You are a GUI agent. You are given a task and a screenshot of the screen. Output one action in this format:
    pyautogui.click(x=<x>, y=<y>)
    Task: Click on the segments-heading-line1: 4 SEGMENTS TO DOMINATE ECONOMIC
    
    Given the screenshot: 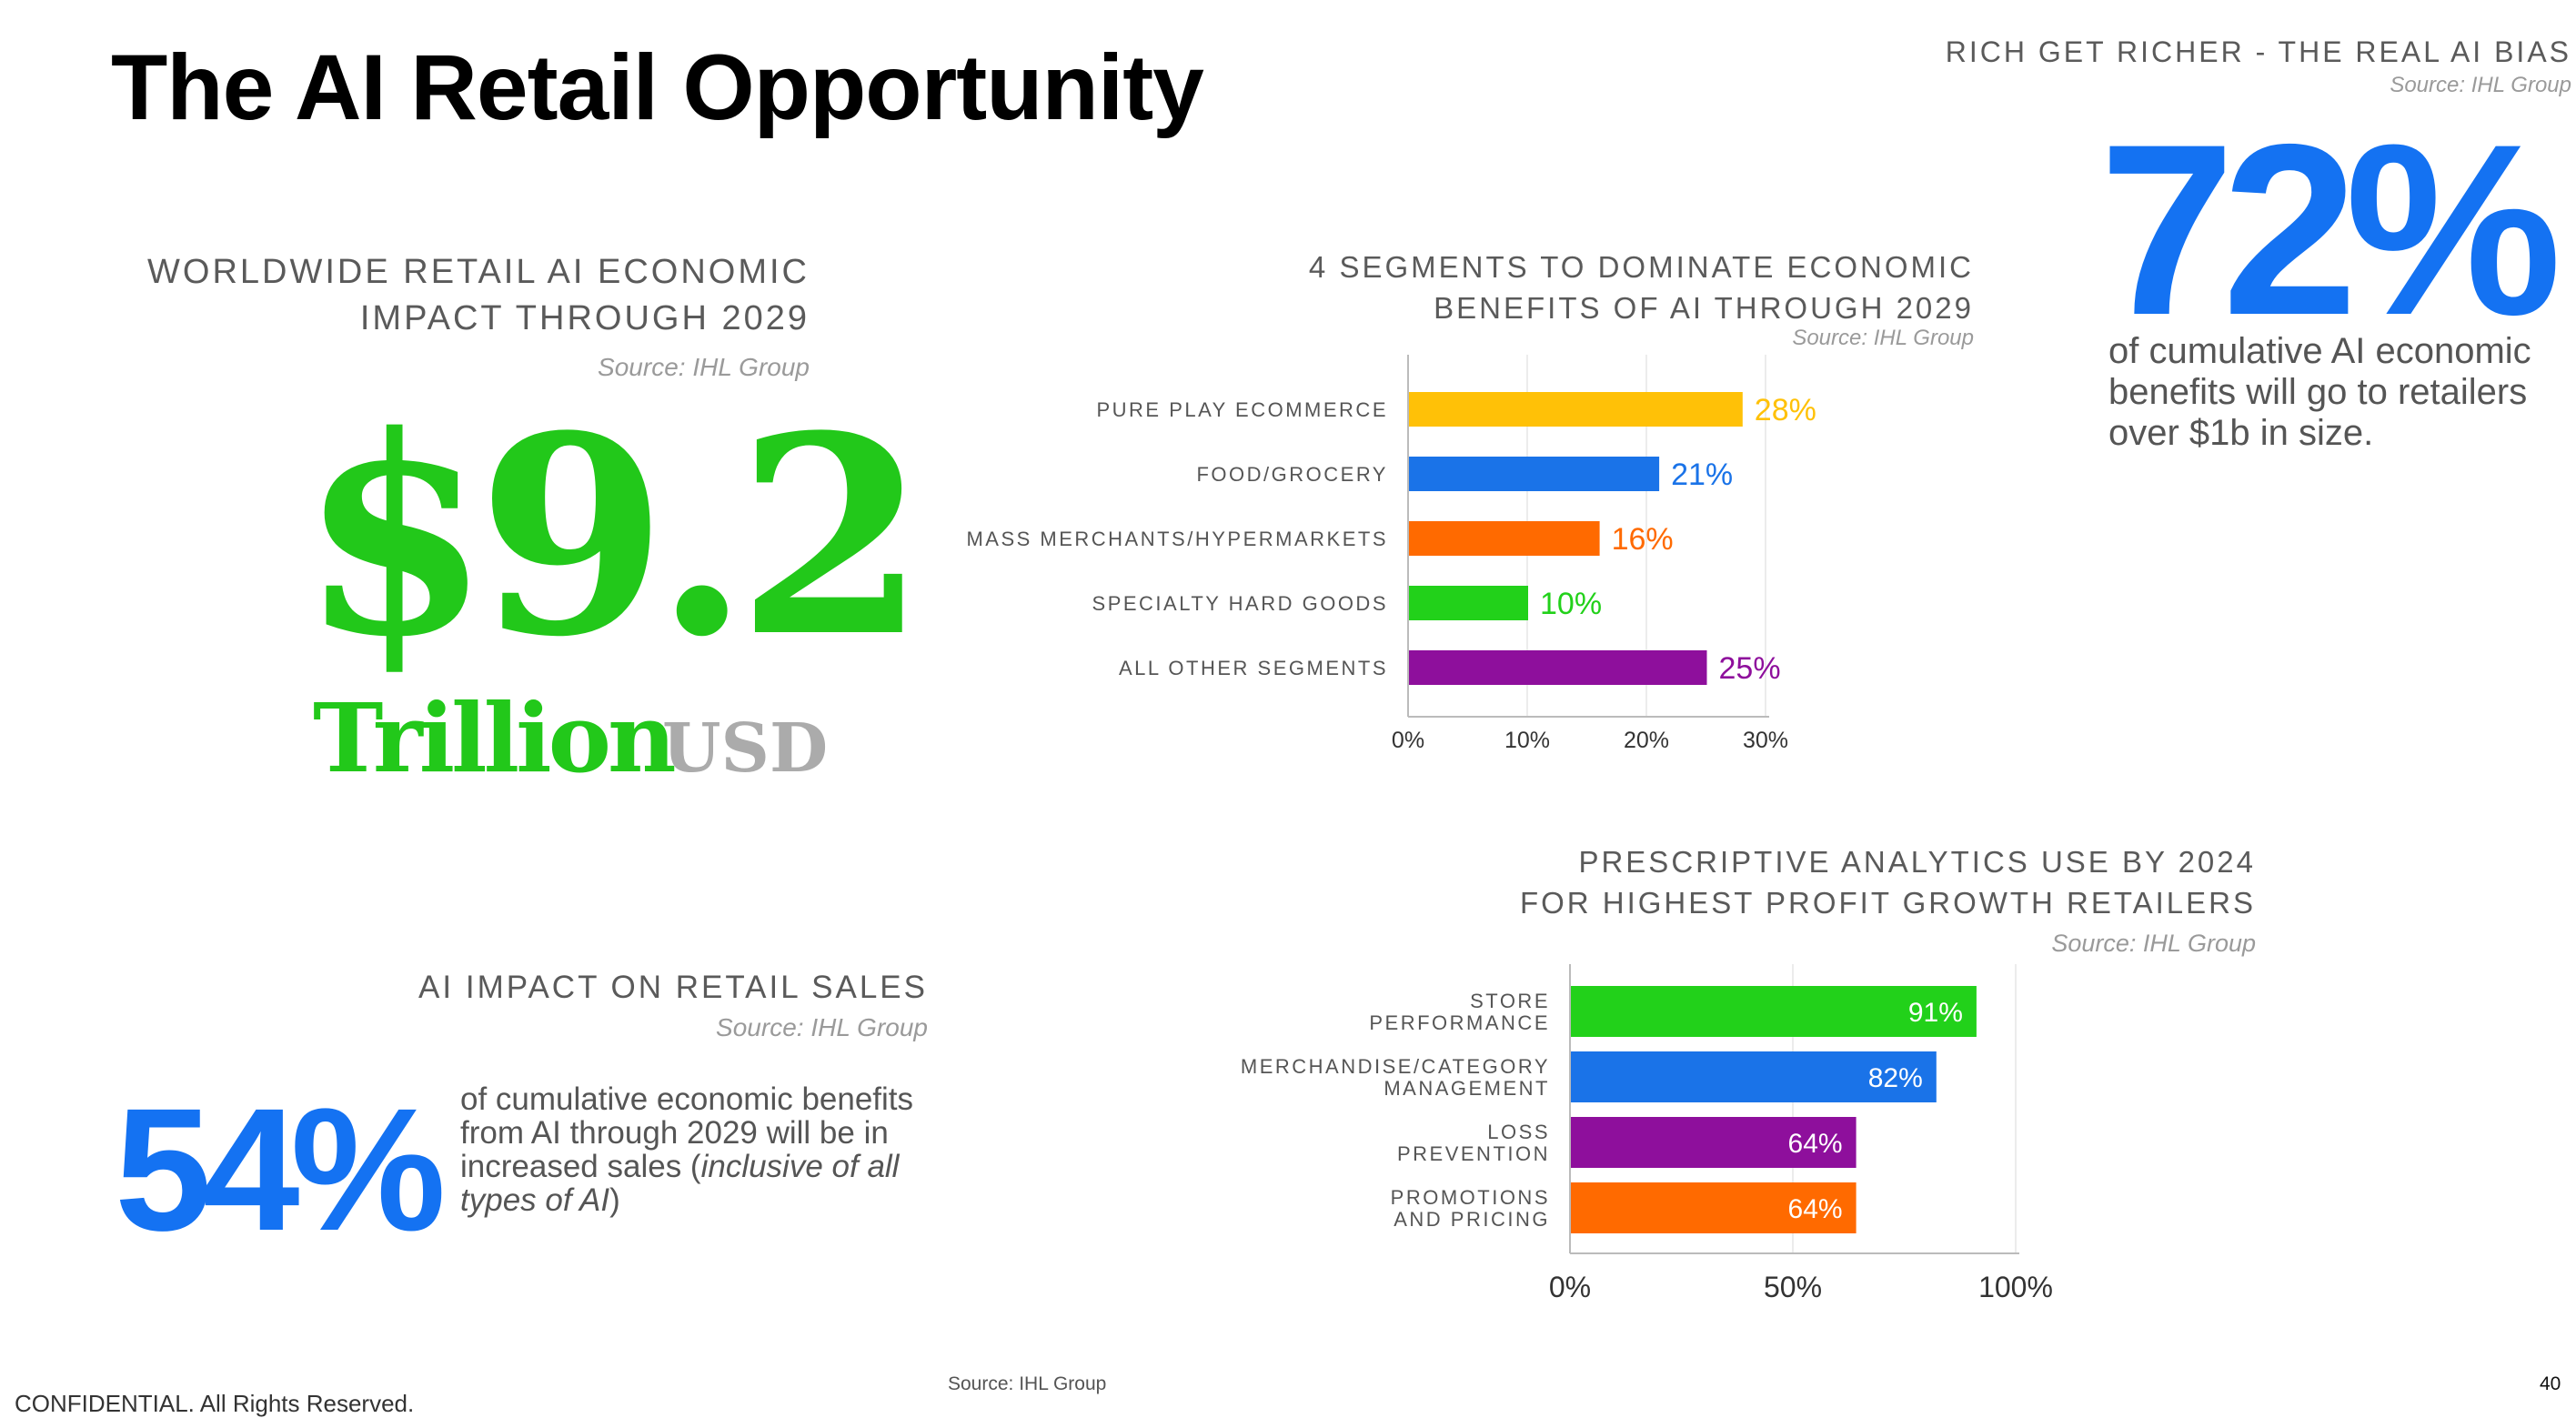 What is the action you would take?
    pyautogui.click(x=1641, y=267)
    